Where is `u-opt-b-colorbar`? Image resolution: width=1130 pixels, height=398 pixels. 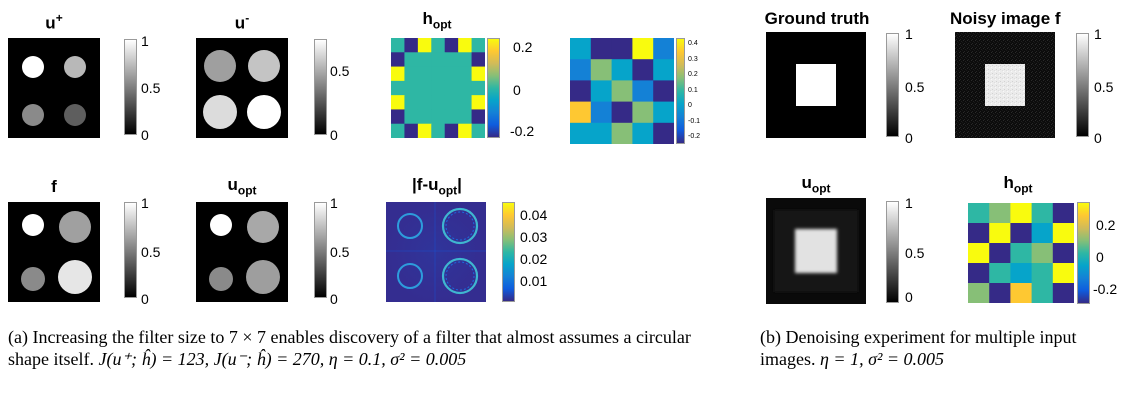 u-opt-b-colorbar is located at coordinates (892, 252).